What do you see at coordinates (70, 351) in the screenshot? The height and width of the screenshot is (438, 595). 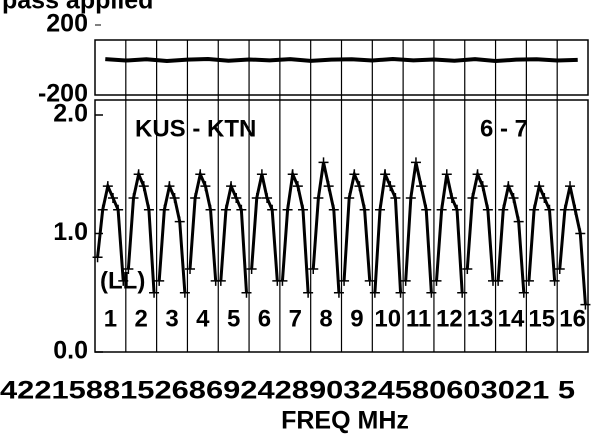 I see `amplitude-tick-label: 0.0` at bounding box center [70, 351].